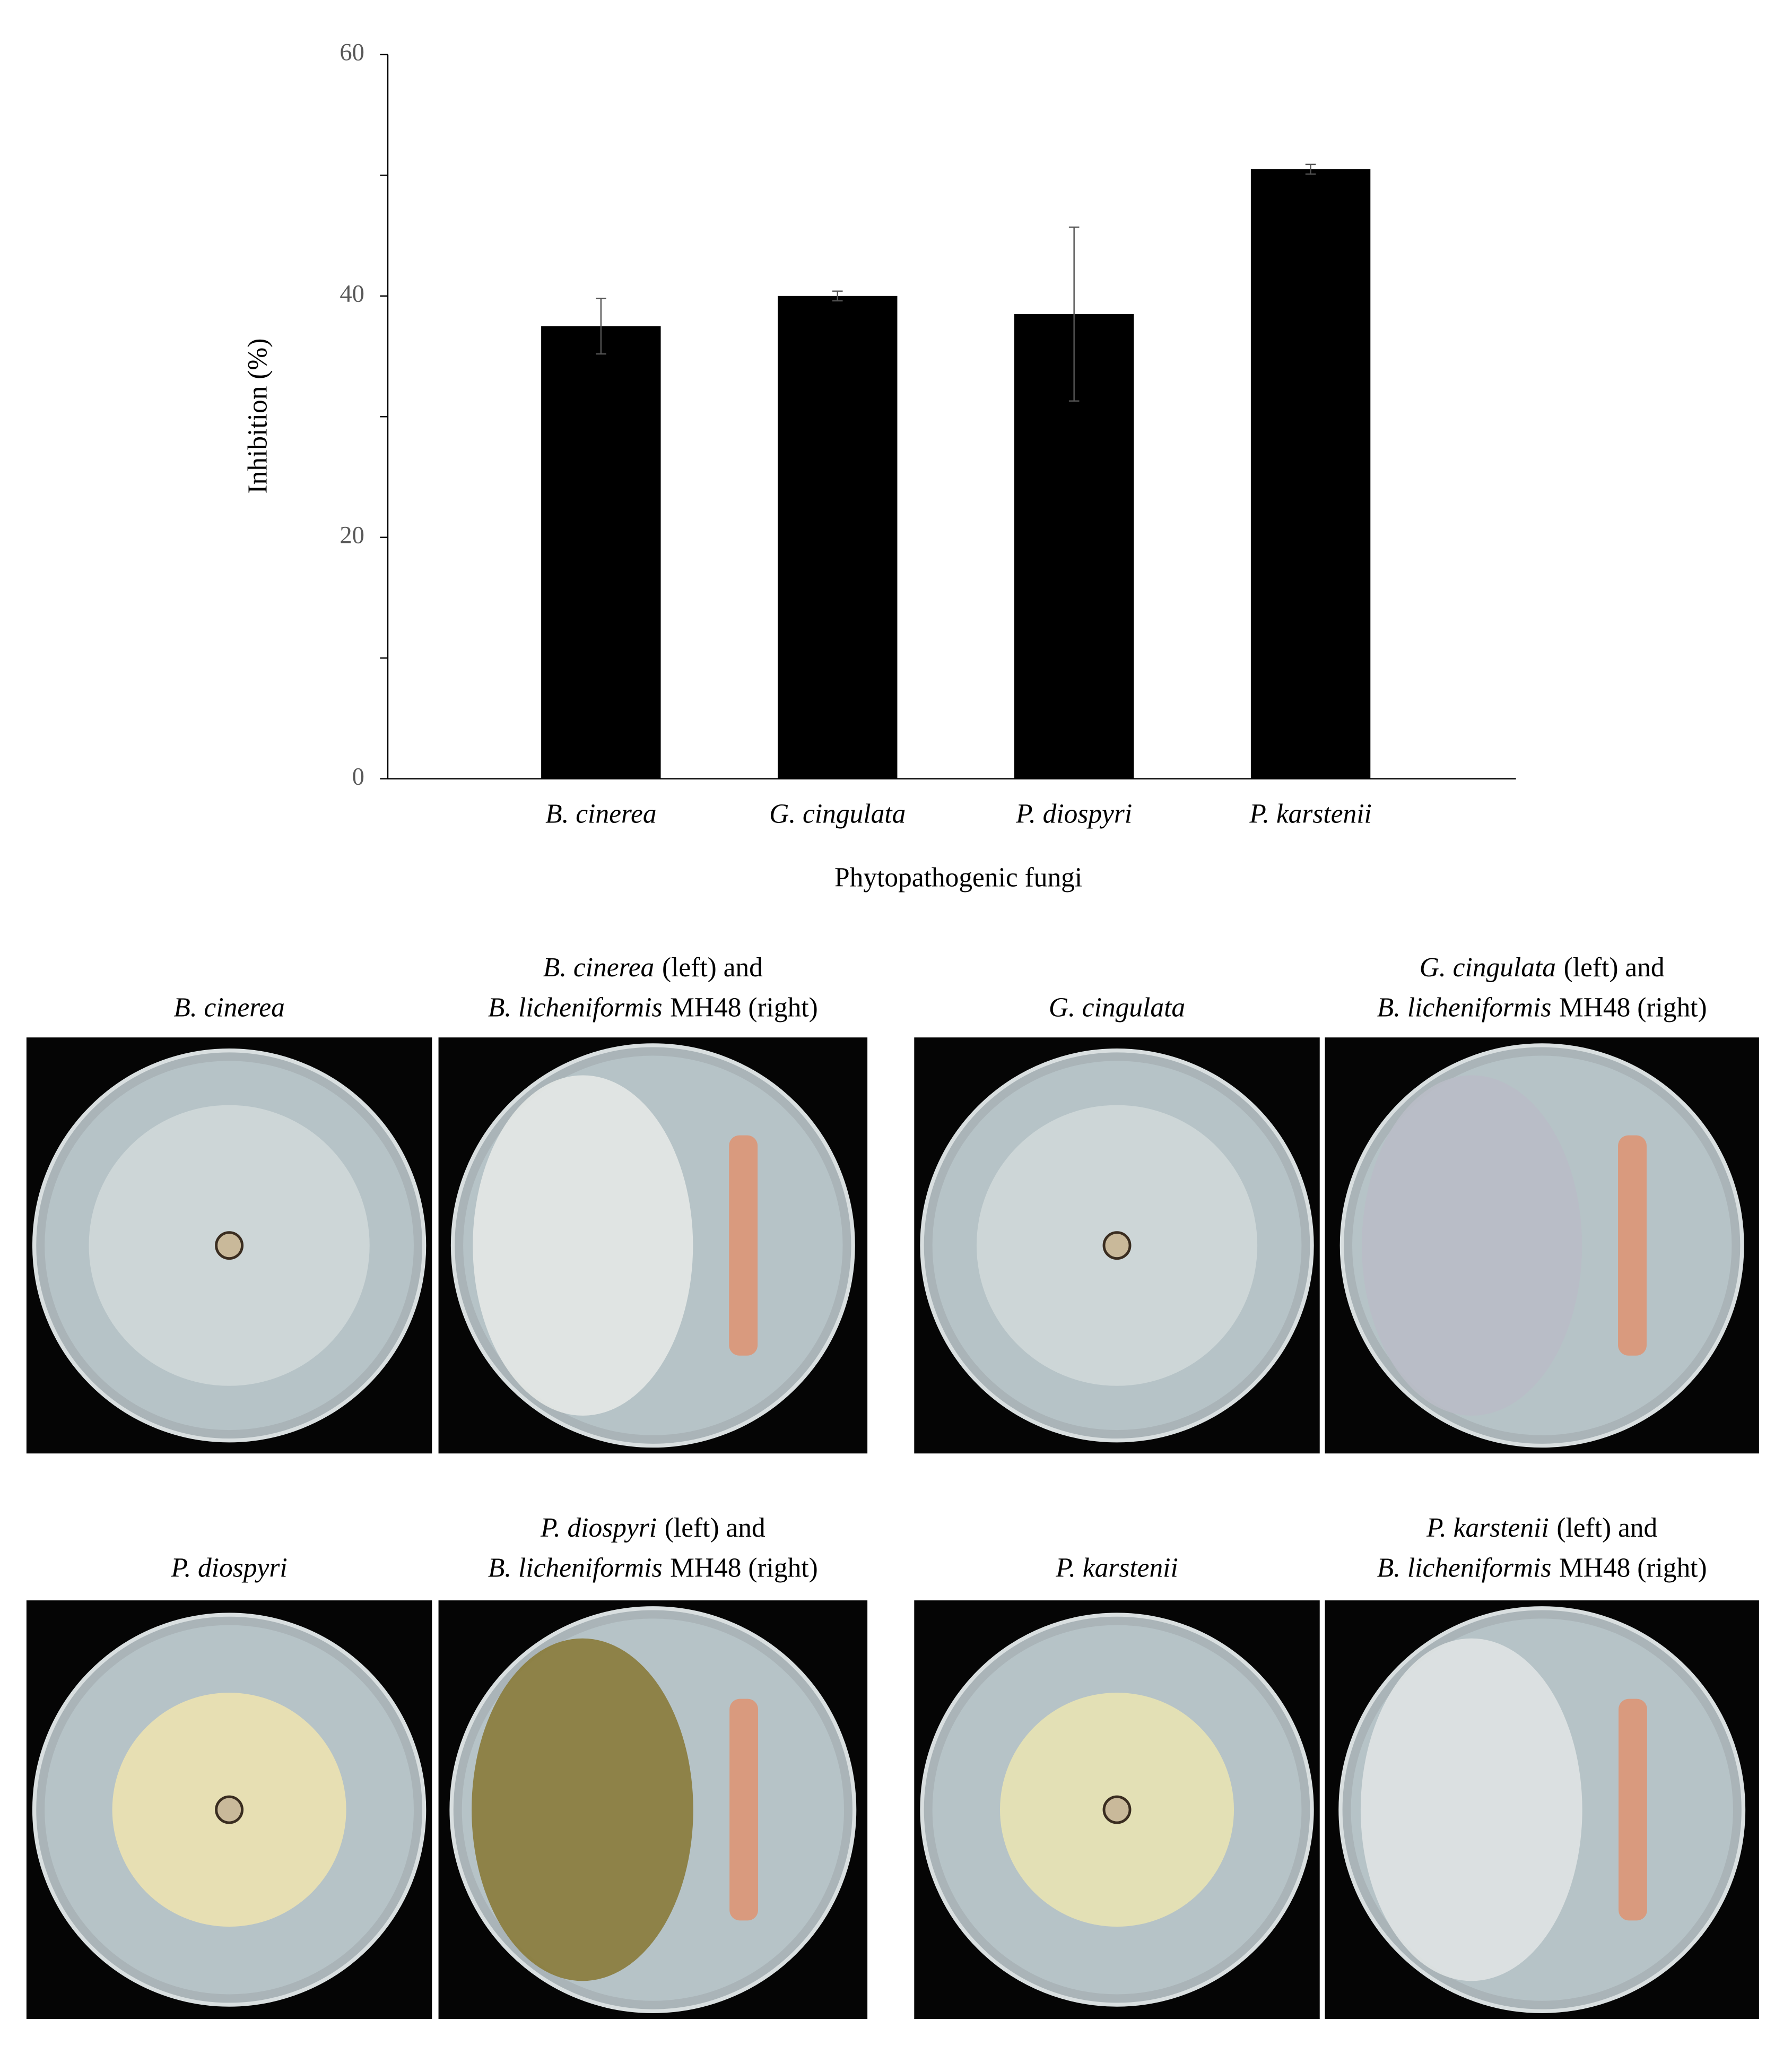 This screenshot has width=1792, height=2045. Describe the element at coordinates (1073, 814) in the screenshot. I see `x-tick-label: P. diospyri` at that location.